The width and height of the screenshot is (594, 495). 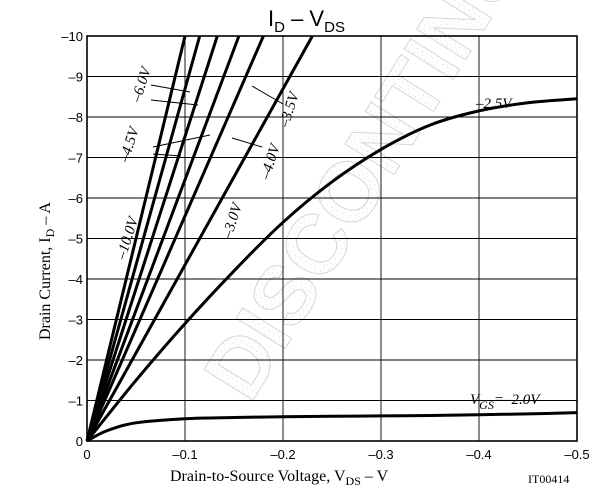 I want to click on y-tick-label: –7, so click(x=76, y=158).